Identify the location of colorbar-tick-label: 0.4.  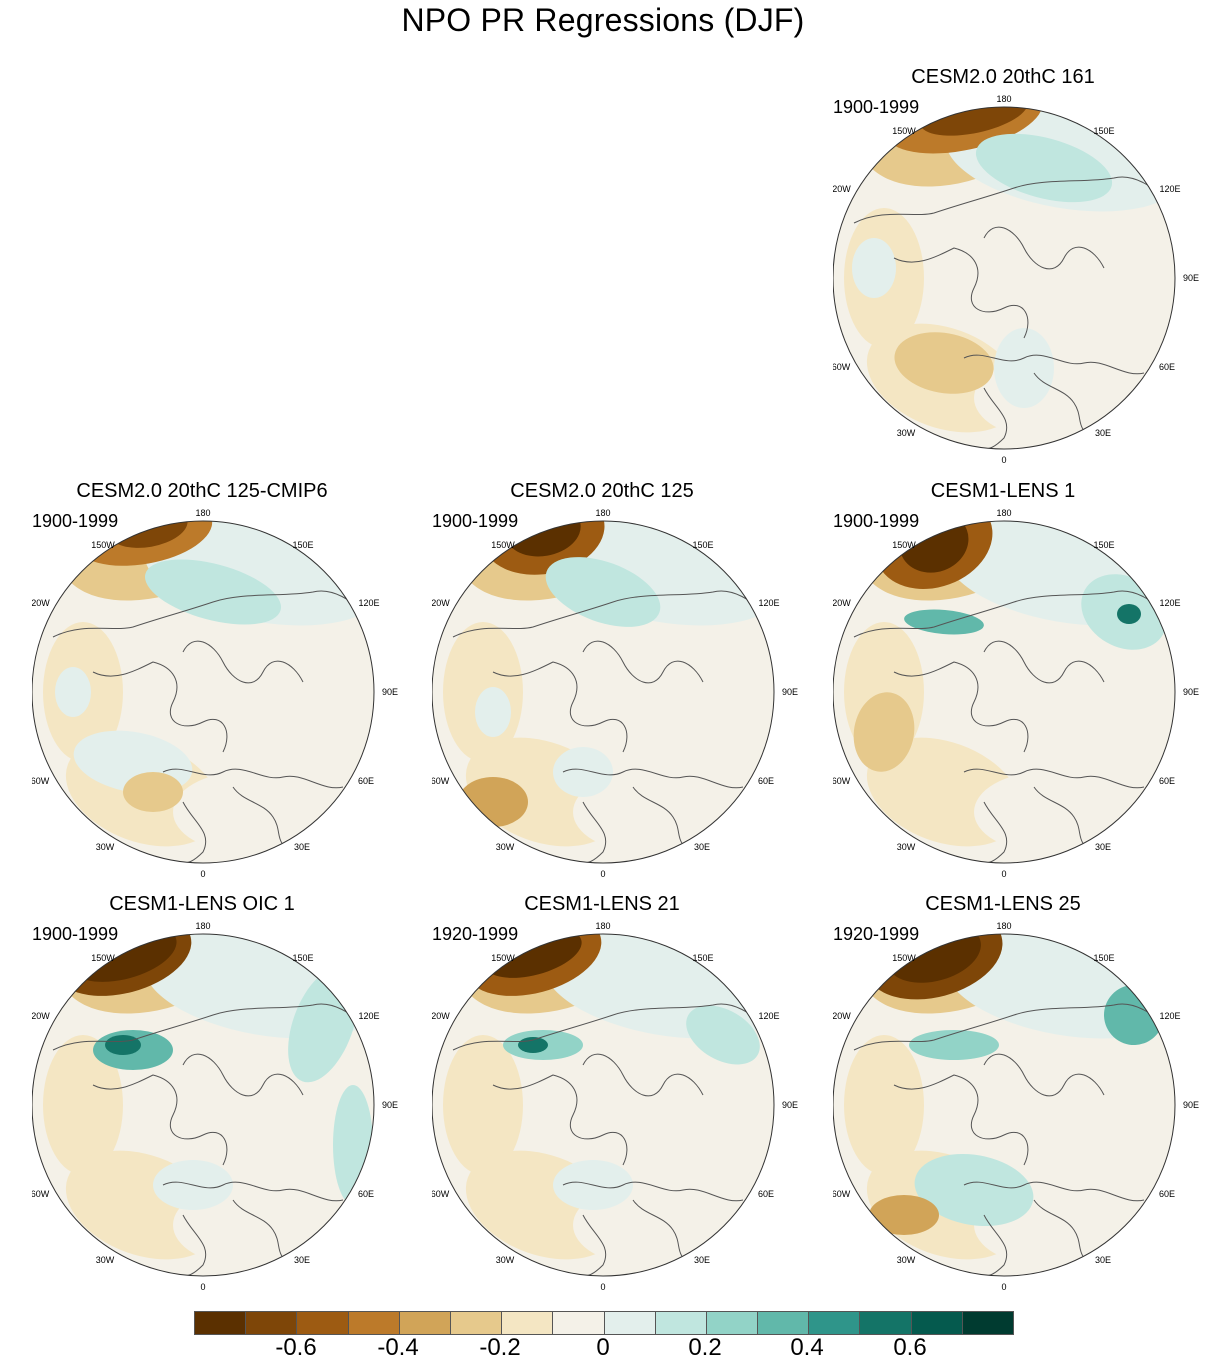
(807, 1347).